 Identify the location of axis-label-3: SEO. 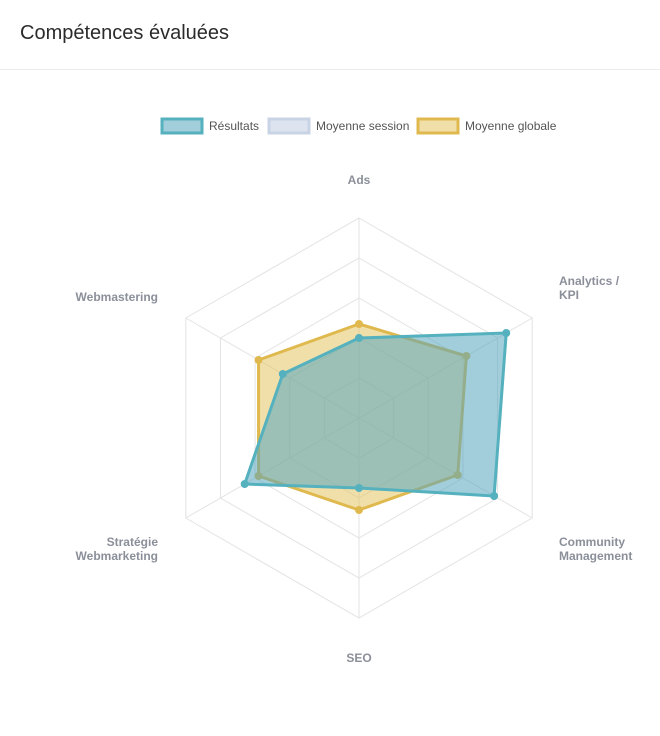
(358, 658).